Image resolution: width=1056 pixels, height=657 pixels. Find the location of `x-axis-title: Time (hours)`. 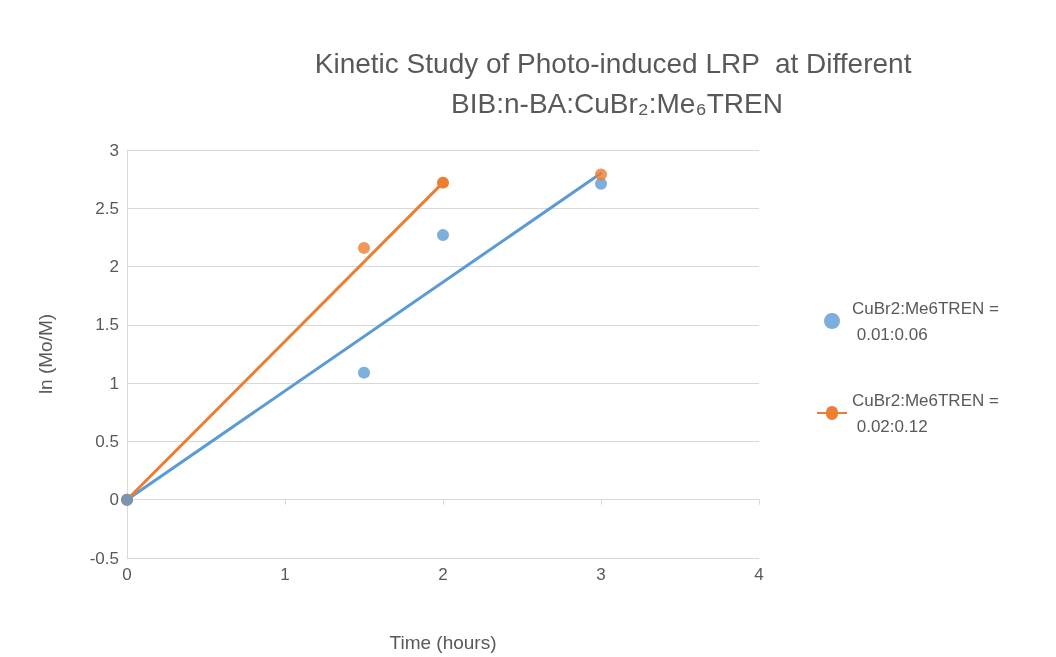

x-axis-title: Time (hours) is located at coordinates (443, 642).